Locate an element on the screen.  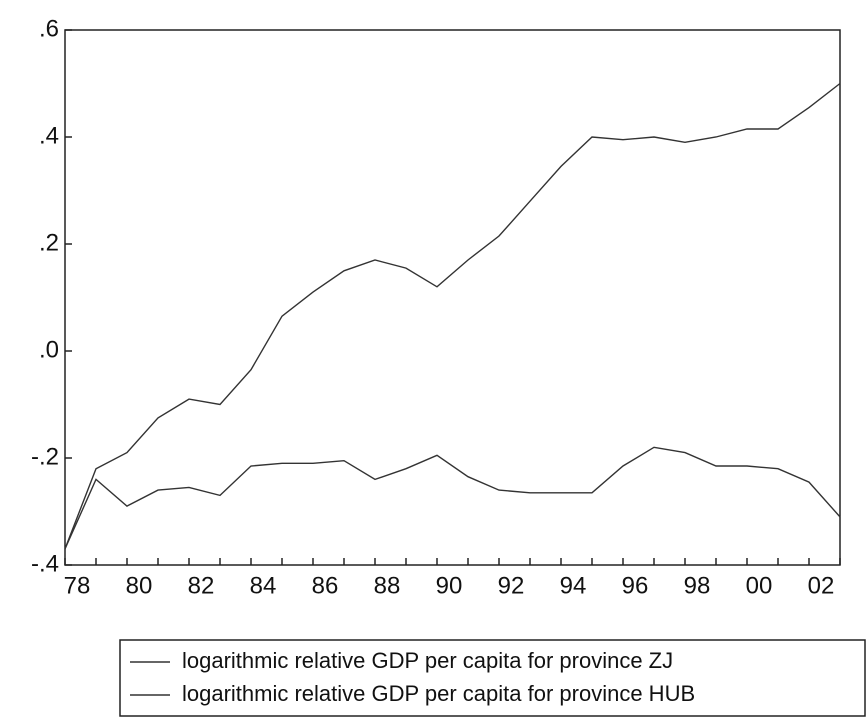
x-tick-label: 94 is located at coordinates (573, 585).